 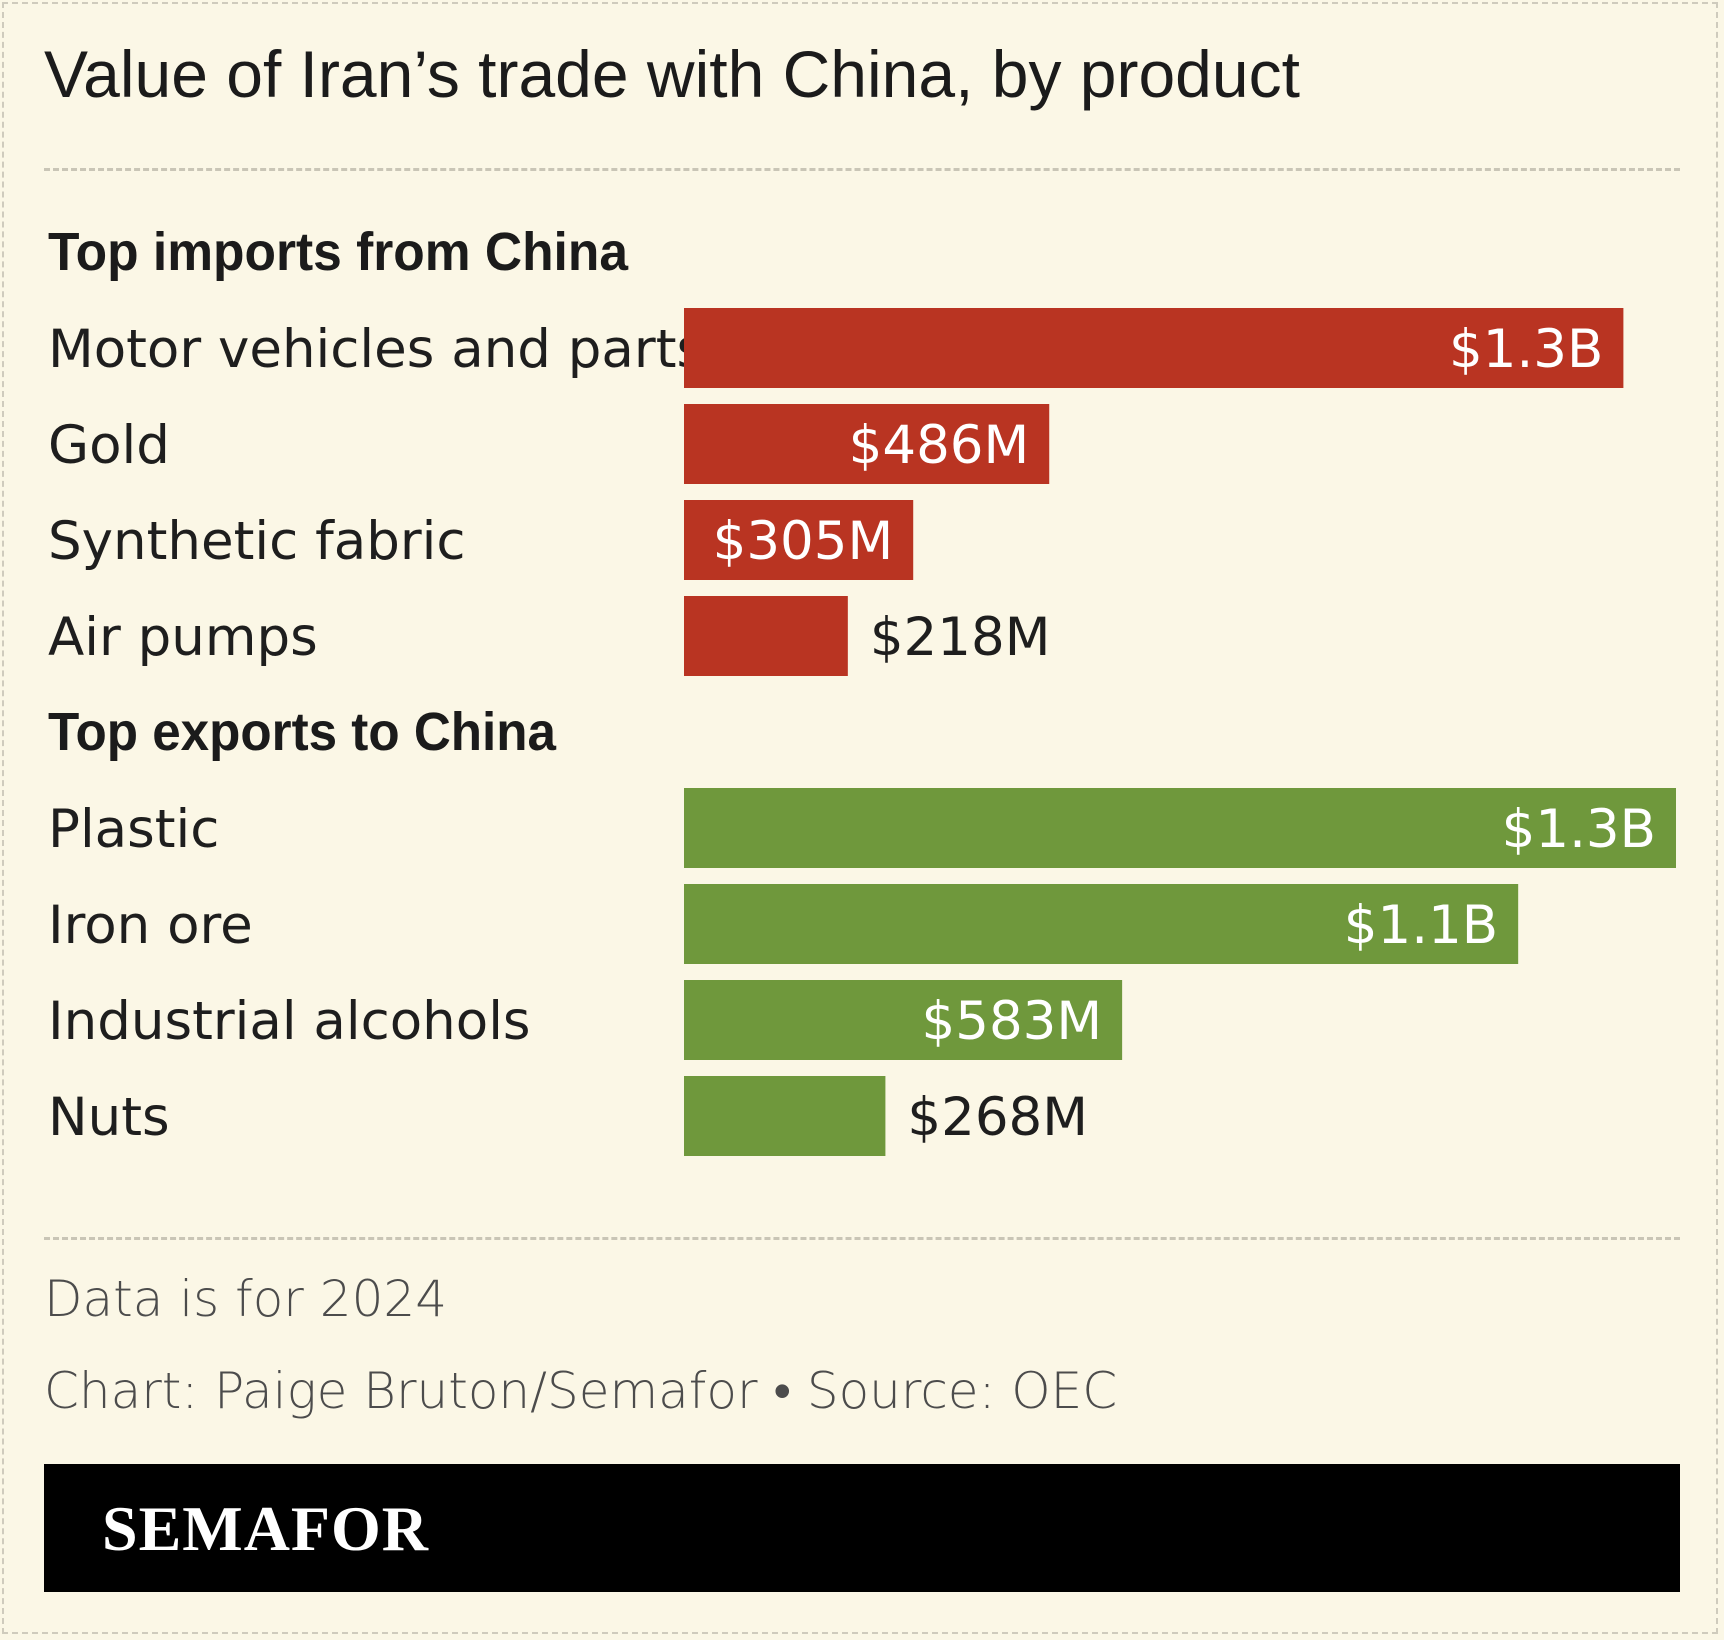 I want to click on category-label: Nuts, so click(x=109, y=1117).